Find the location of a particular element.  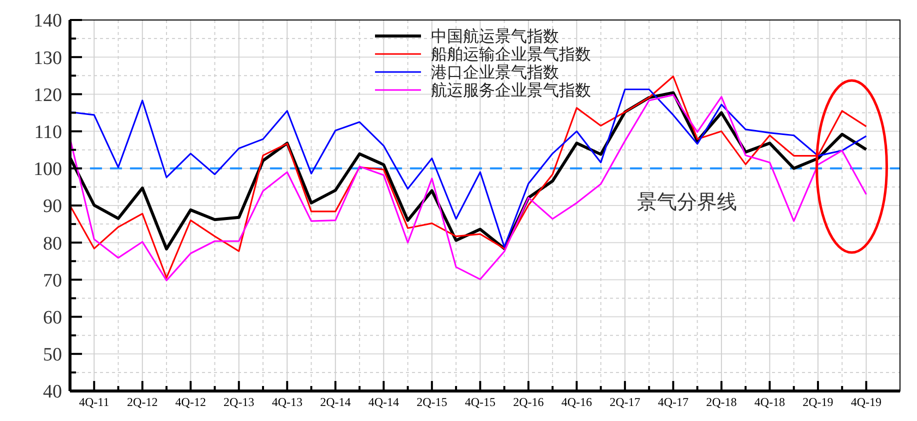

x-tick-label: 4Q-15 is located at coordinates (480, 402).